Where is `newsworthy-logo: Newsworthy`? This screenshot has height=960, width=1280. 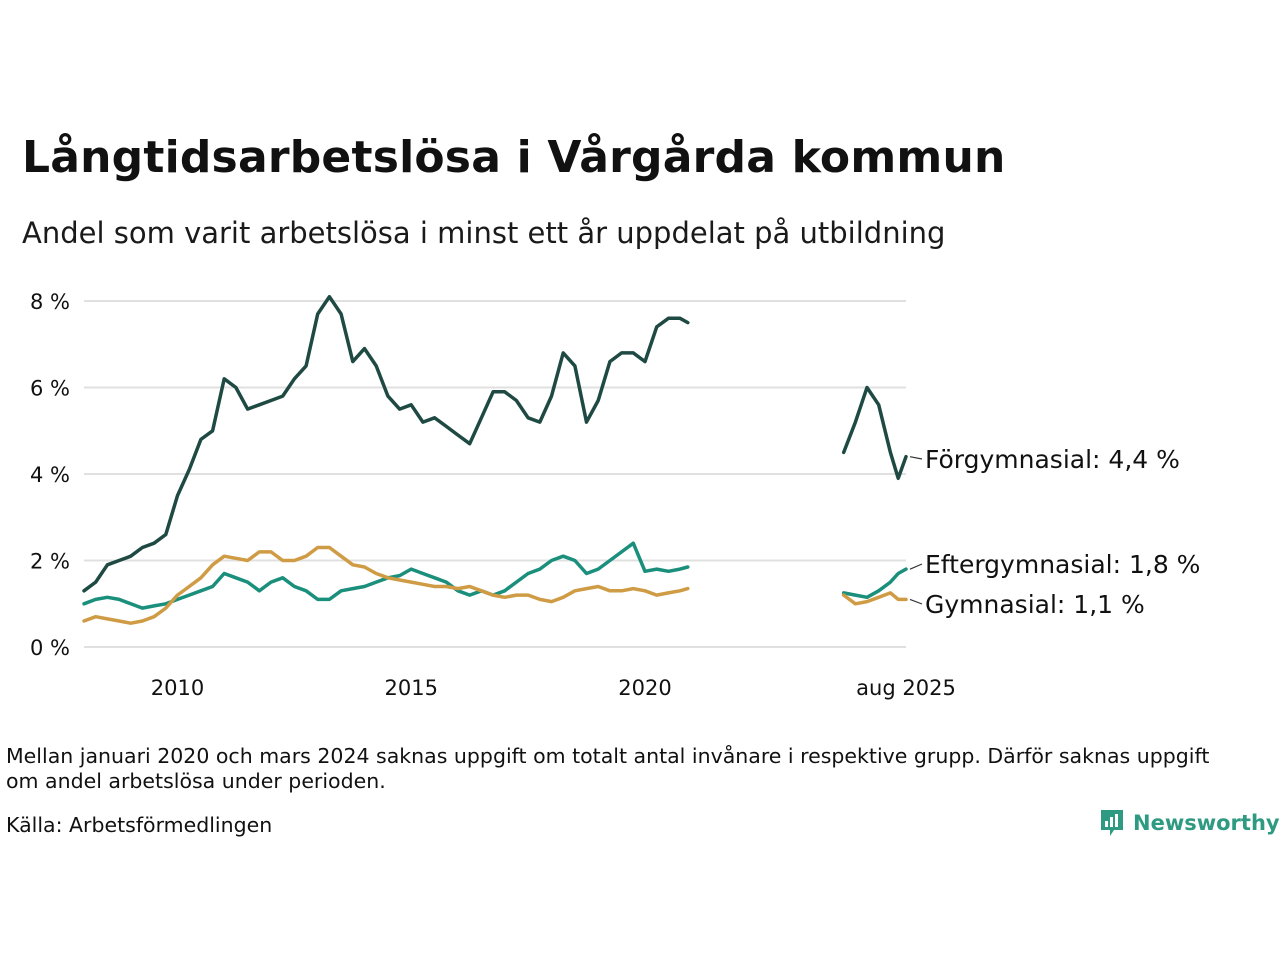
newsworthy-logo: Newsworthy is located at coordinates (1189, 823).